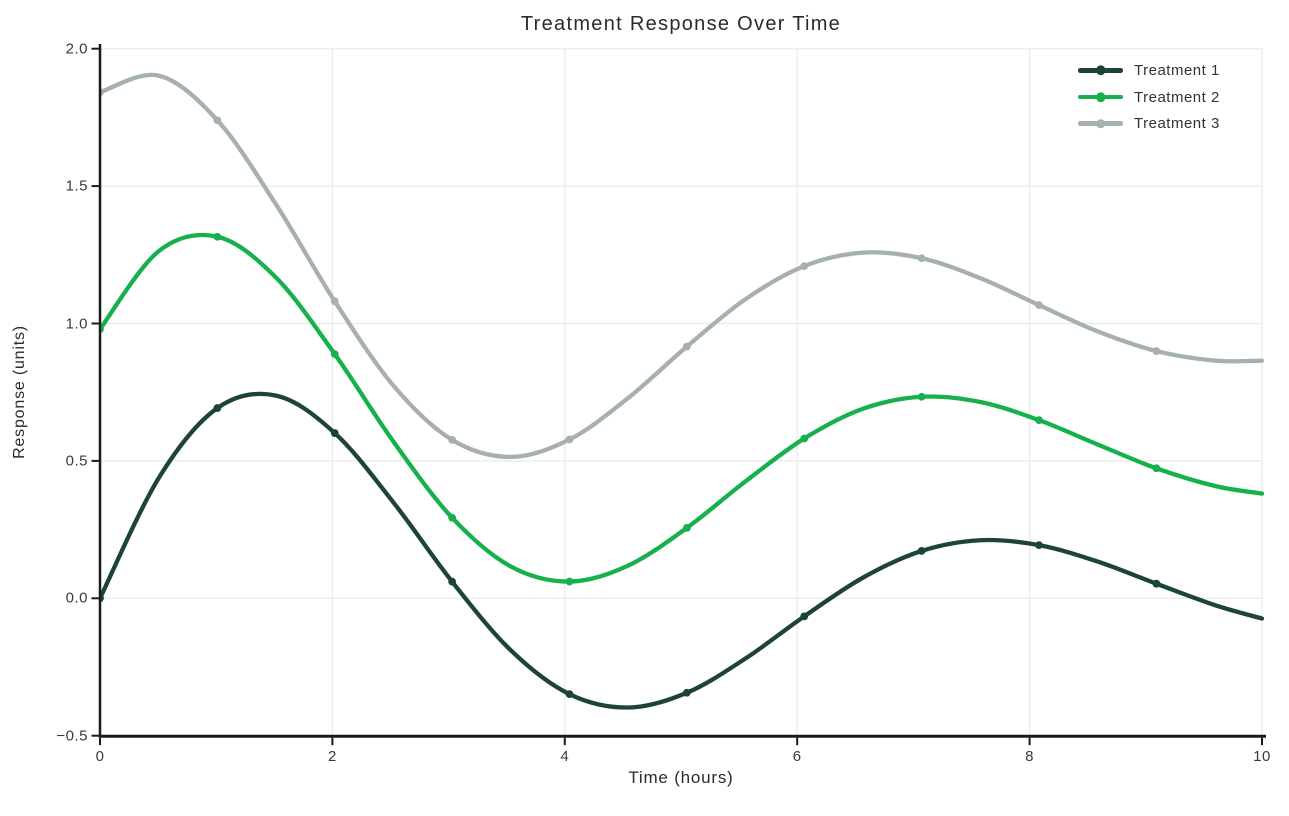 The image size is (1289, 816). I want to click on legend-item-treatment-1: Treatment 1, so click(1149, 70).